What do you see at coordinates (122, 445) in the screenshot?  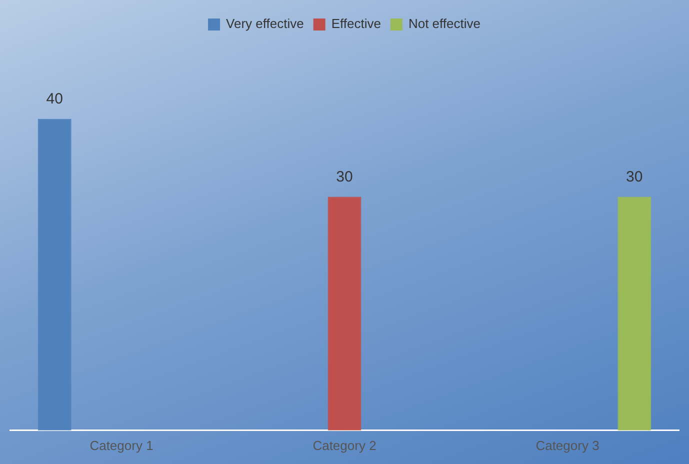 I see `x-tick-label: Category 1` at bounding box center [122, 445].